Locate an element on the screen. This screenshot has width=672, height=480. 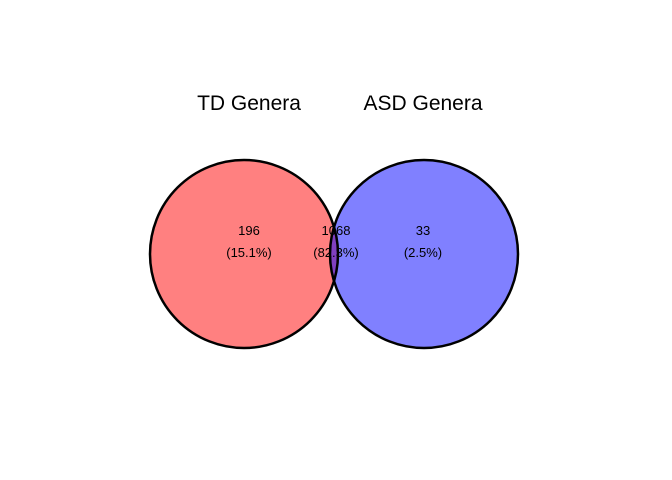
asd-only-percent: (2.5%) is located at coordinates (423, 252).